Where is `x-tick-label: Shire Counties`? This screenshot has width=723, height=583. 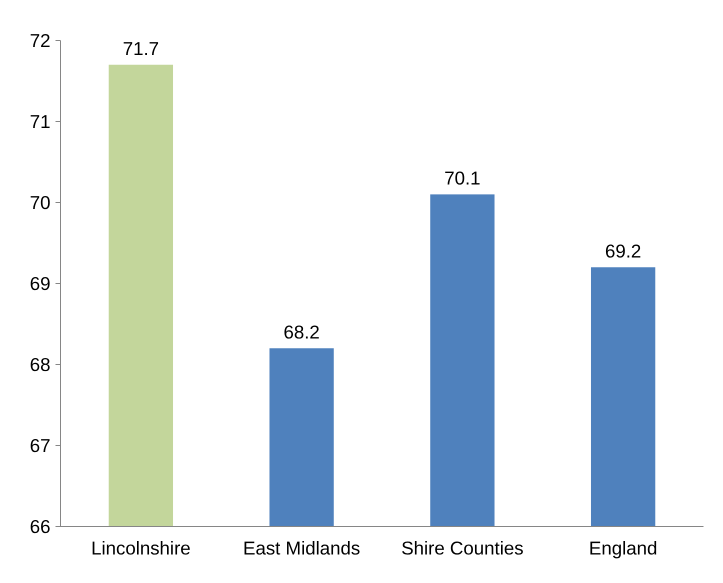 x-tick-label: Shire Counties is located at coordinates (462, 548).